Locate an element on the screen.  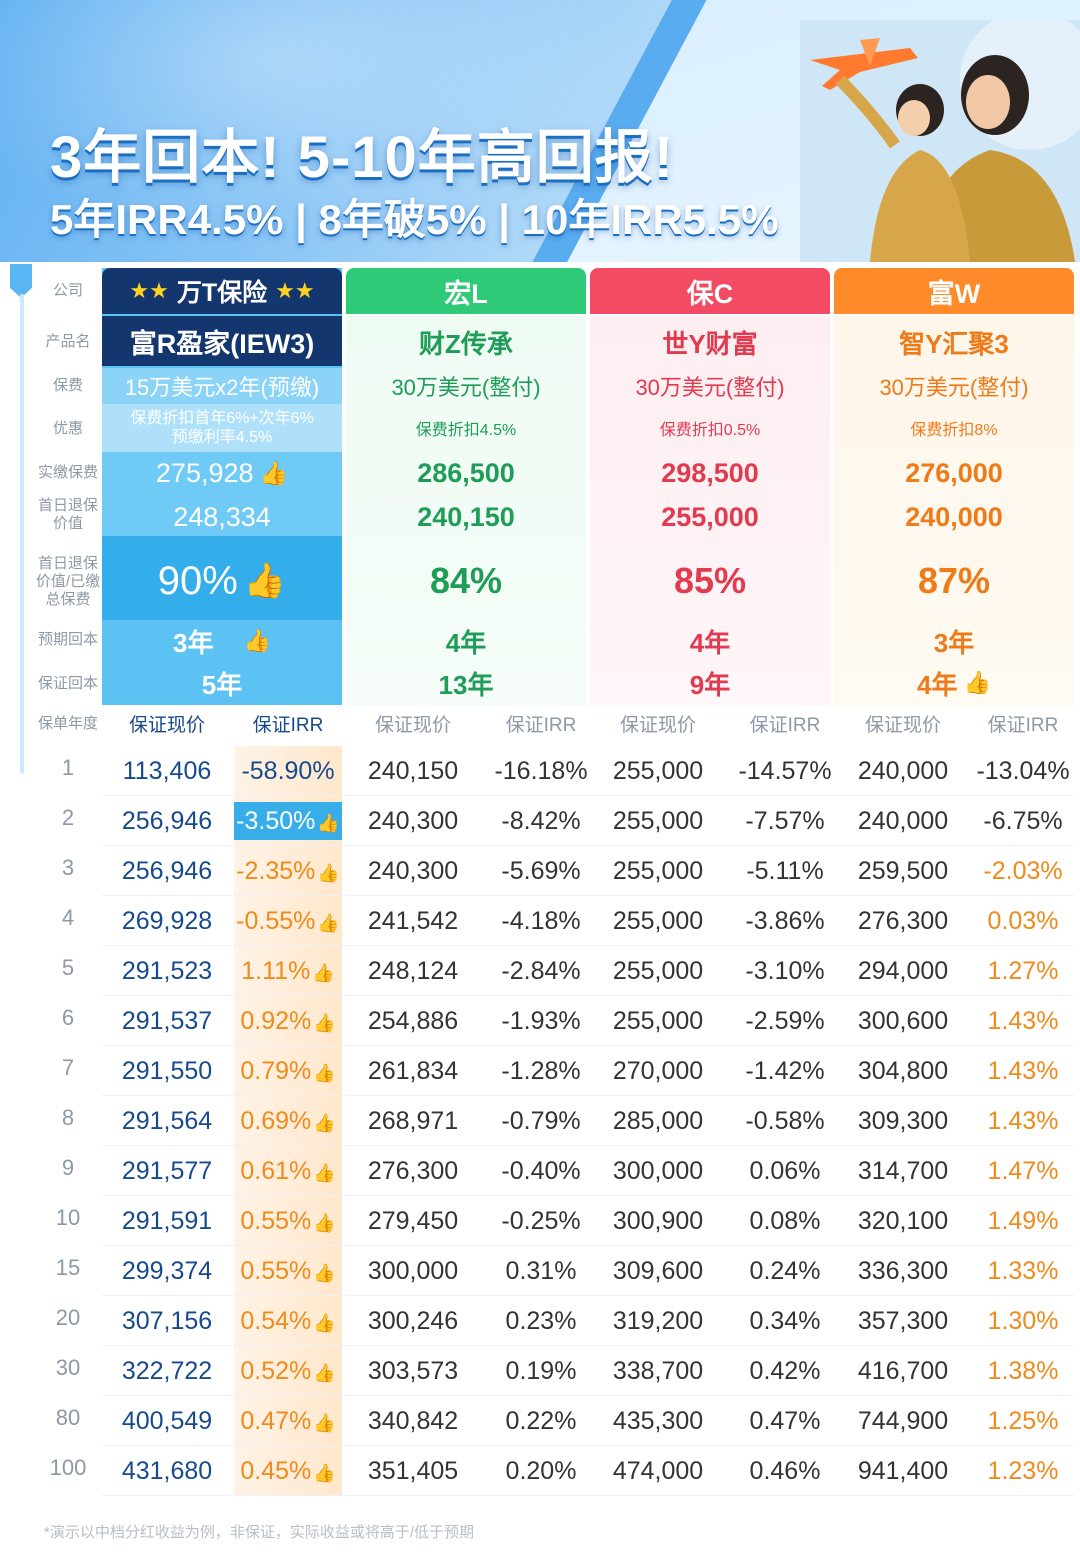
table-cell-value: 941,400 is located at coordinates (903, 1471).